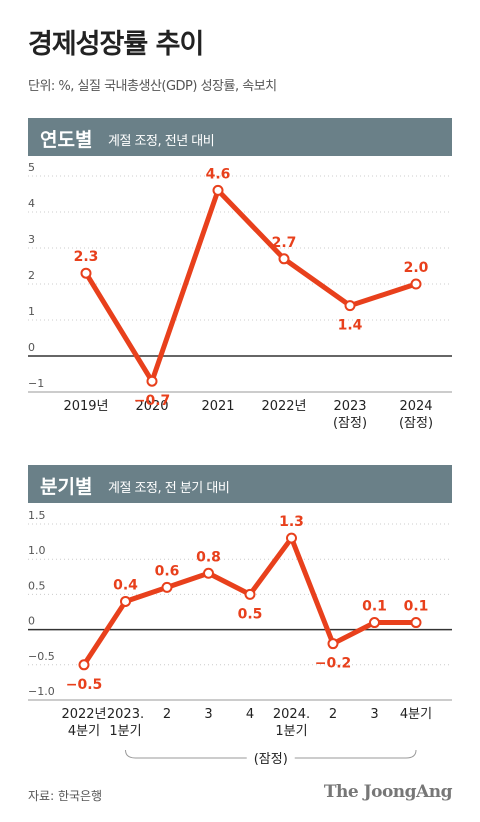  I want to click on y-tick-label: 4, so click(31, 203).